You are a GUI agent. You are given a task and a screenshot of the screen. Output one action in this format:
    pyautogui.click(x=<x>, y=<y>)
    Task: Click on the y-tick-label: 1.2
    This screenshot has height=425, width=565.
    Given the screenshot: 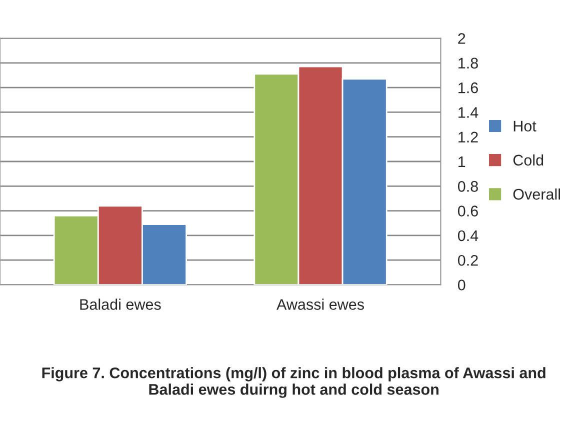 What is the action you would take?
    pyautogui.click(x=468, y=137)
    